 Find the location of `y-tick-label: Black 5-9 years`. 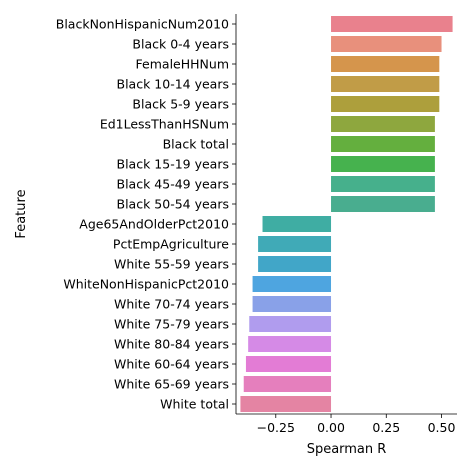

y-tick-label: Black 5-9 years is located at coordinates (180, 104).